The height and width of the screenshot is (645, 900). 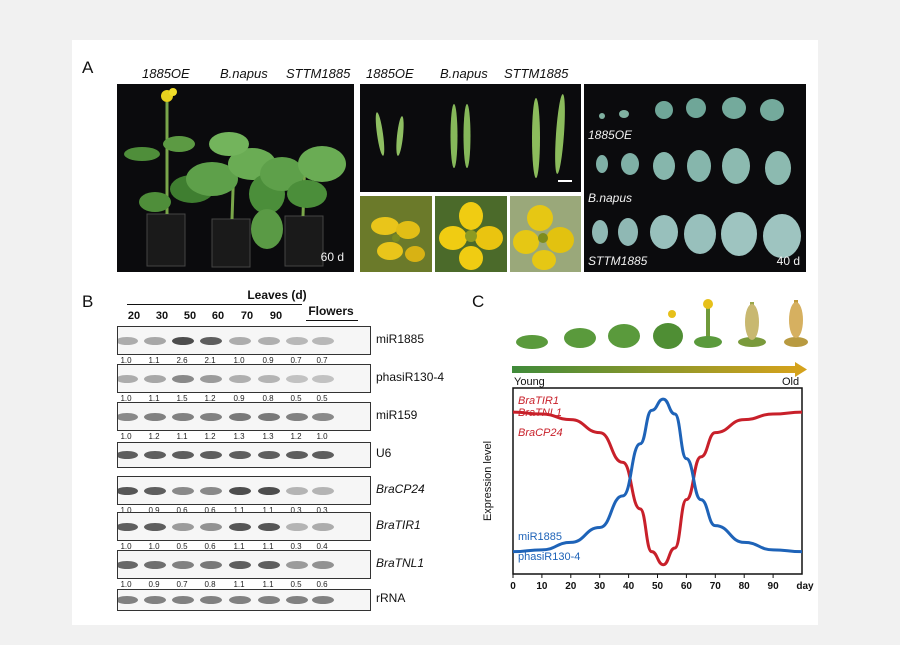 What do you see at coordinates (580, 338) in the screenshot?
I see `growth-stage-2-icon` at bounding box center [580, 338].